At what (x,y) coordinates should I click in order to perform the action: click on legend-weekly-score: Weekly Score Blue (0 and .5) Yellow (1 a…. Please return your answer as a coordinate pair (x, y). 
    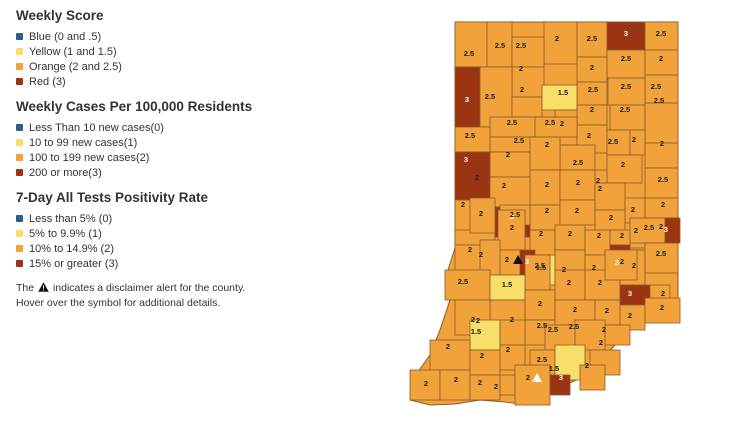
    Looking at the image, I should click on (141, 48).